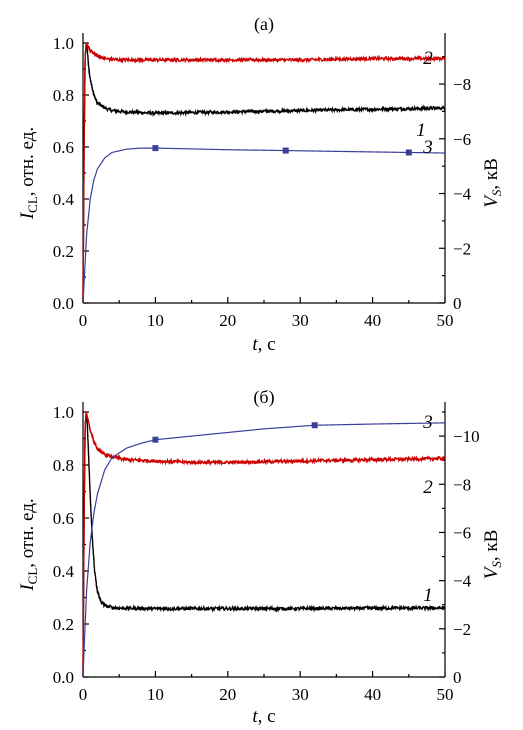 Image resolution: width=523 pixels, height=730 pixels. What do you see at coordinates (264, 24) in the screenshot?
I see `panel-label: (а)` at bounding box center [264, 24].